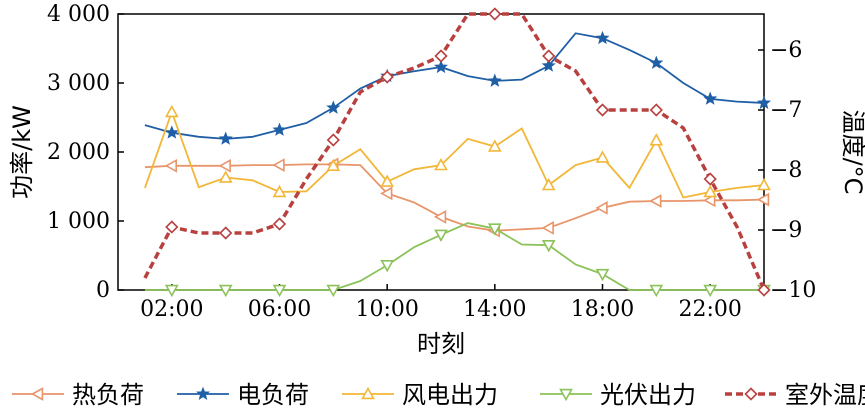 This screenshot has width=865, height=419. What do you see at coordinates (108, 395) in the screenshot?
I see `legend-label: 热负荷` at bounding box center [108, 395].